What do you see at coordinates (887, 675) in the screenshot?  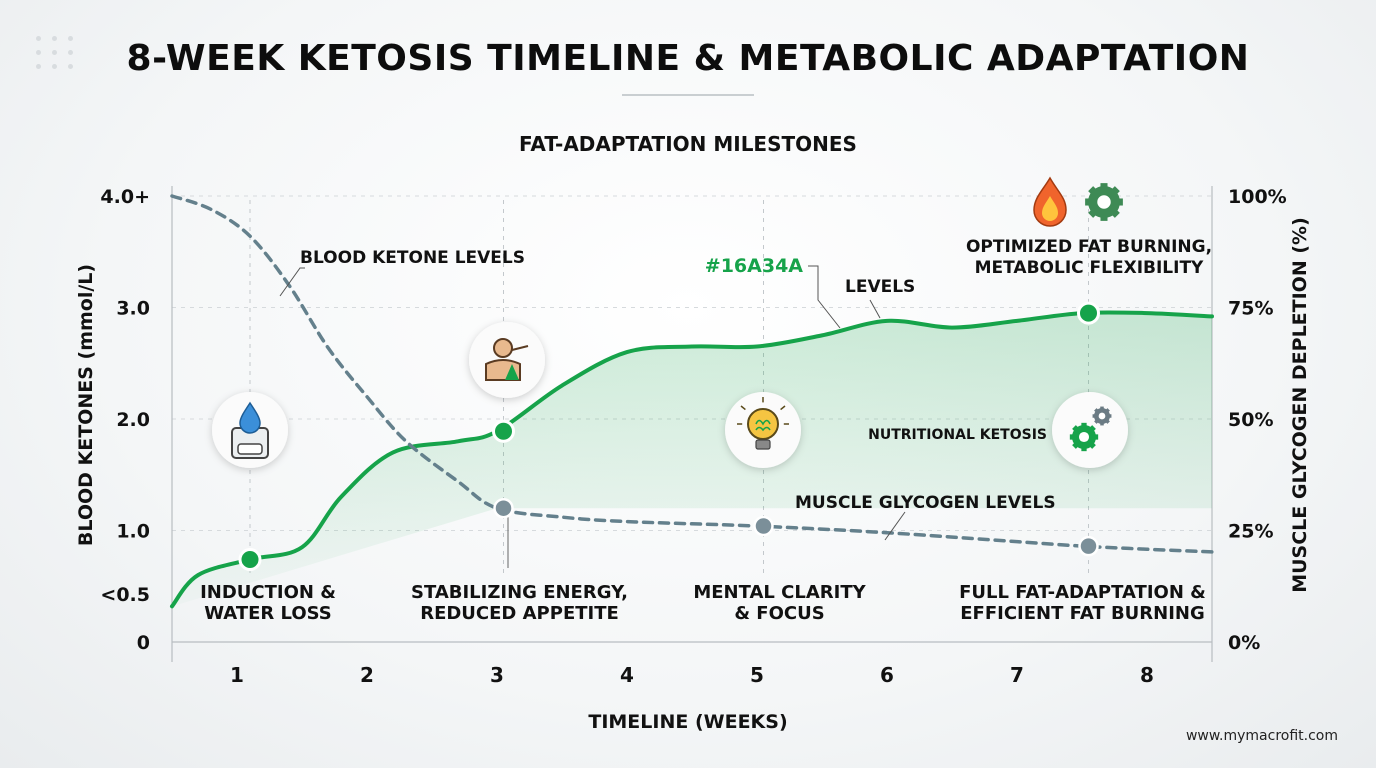 I see `x-tick-label: 6` at bounding box center [887, 675].